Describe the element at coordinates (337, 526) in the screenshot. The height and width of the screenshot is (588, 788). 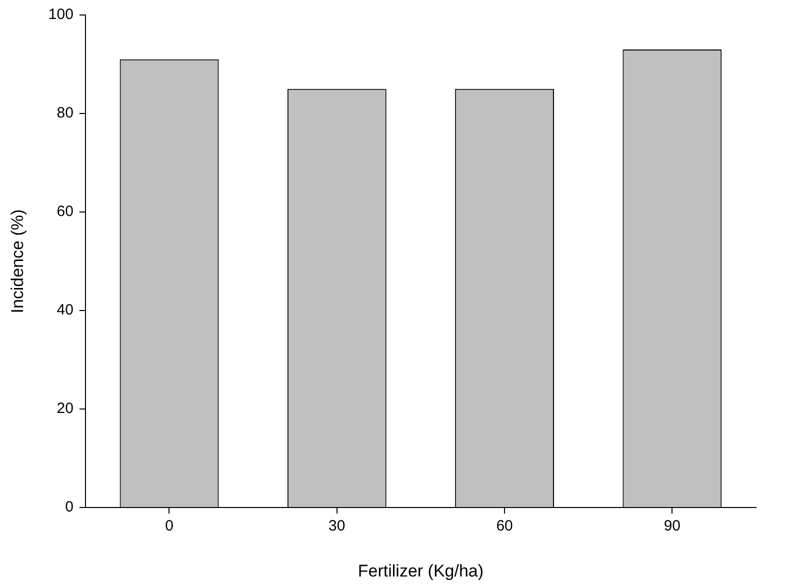
I see `x-tick-label: 30` at that location.